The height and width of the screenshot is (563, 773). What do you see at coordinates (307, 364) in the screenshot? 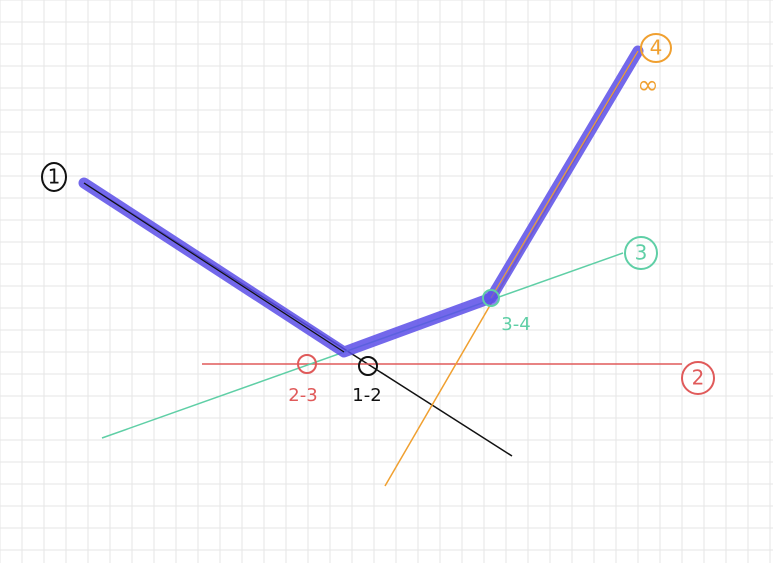
I see `intersection-2-3-marker` at bounding box center [307, 364].